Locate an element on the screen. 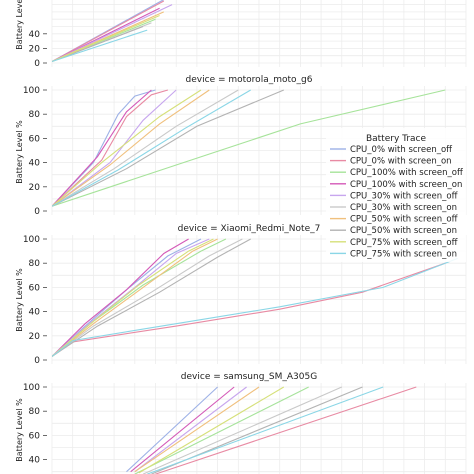 The width and height of the screenshot is (474, 474). legend-entry-label: CPU_30% with screen_on is located at coordinates (403, 208).